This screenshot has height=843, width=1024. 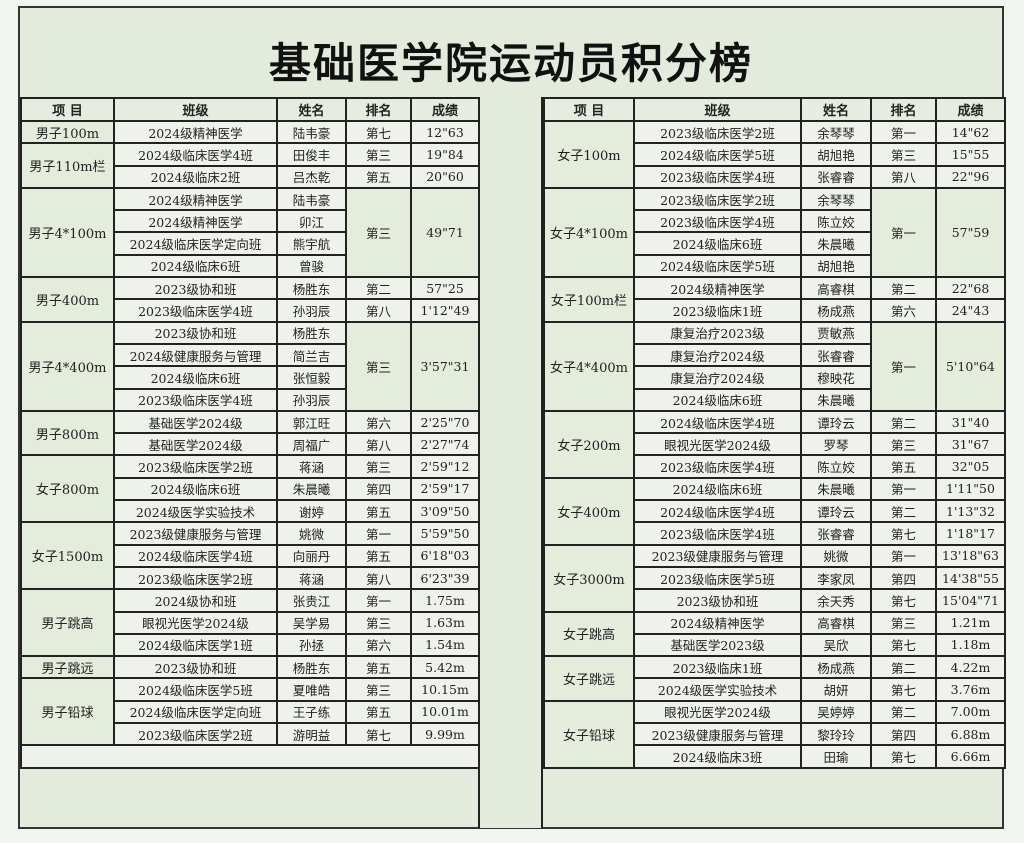 What do you see at coordinates (775, 600) in the screenshot?
I see `table-row: 2023级协和班 余天秀 第七 15'04"71` at bounding box center [775, 600].